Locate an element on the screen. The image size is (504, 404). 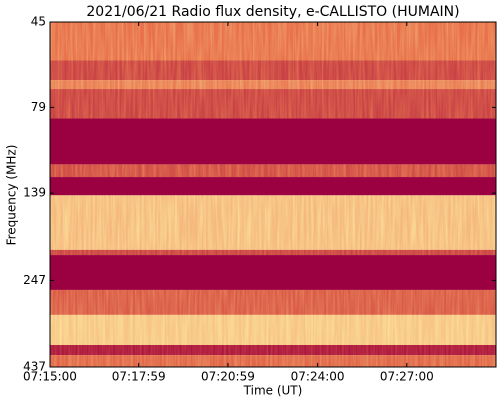
x-tick-label: 07:17:59 is located at coordinates (139, 377).